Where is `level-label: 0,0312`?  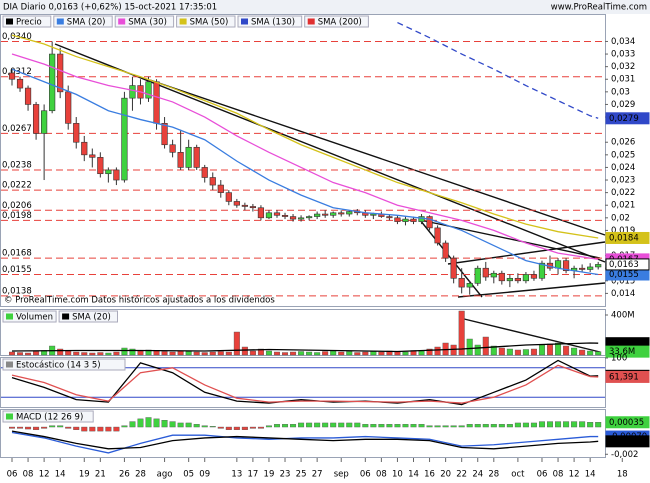 level-label: 0,0312 is located at coordinates (17, 72).